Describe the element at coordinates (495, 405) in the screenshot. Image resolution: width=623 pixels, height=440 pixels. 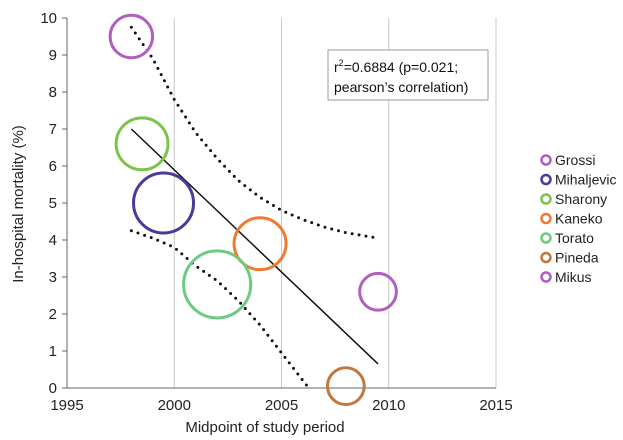
I see `x-tick-label: 2015` at that location.